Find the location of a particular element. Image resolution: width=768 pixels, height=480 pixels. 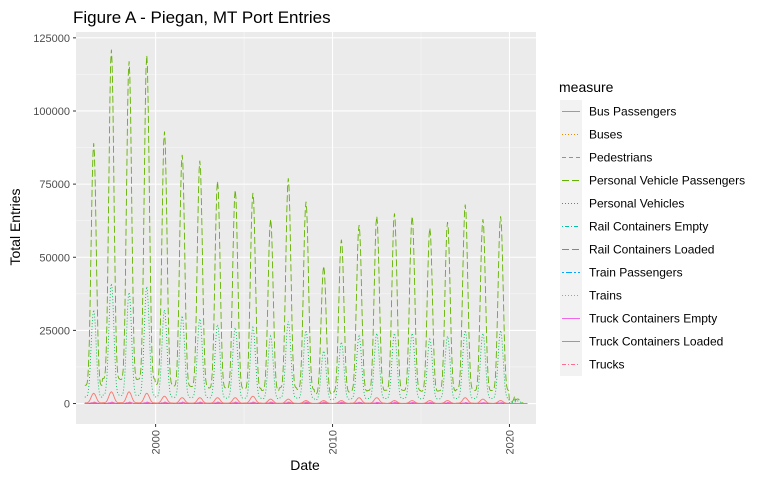

legend-label: Trucks is located at coordinates (607, 365).